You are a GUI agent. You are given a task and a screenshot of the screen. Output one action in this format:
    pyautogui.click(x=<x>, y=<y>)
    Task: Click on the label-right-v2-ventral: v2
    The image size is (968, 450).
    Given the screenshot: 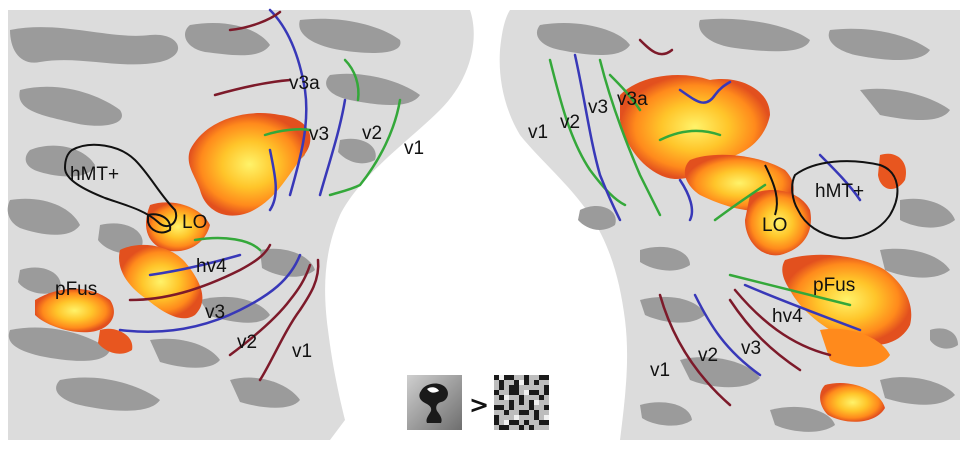 What is the action you would take?
    pyautogui.click(x=708, y=355)
    